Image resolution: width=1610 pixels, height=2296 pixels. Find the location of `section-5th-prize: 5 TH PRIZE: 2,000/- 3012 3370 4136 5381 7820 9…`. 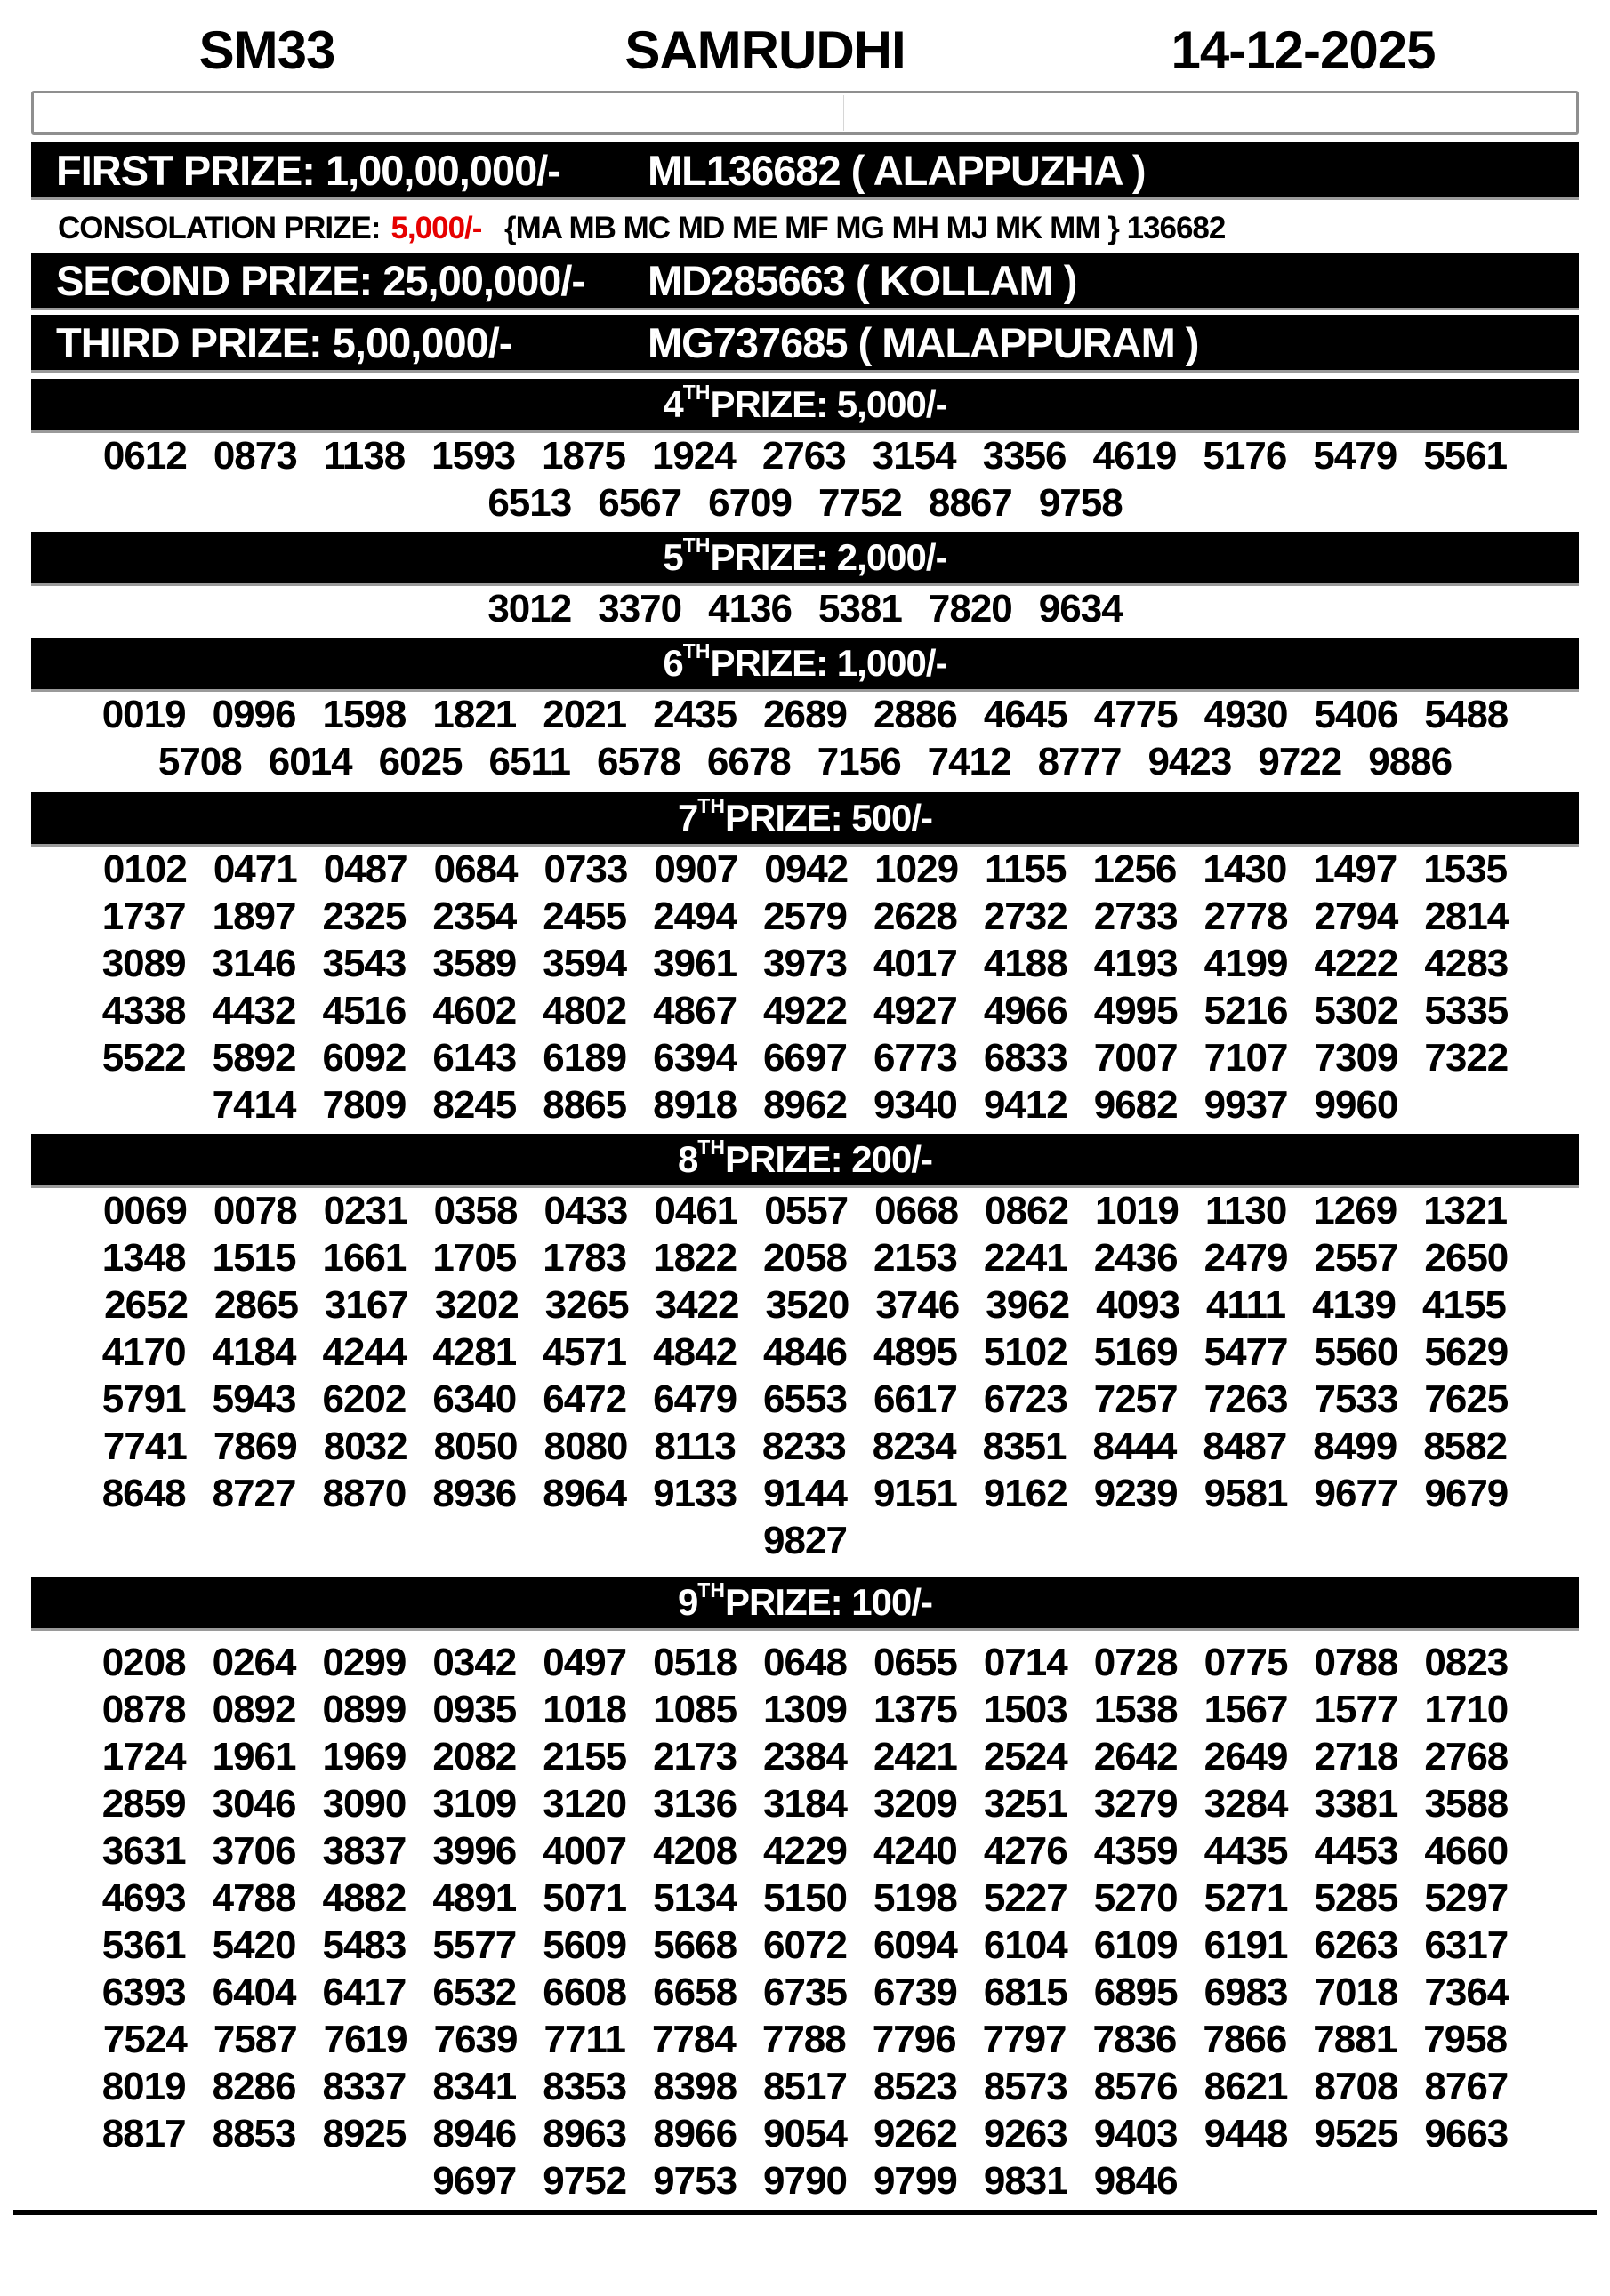

section-5th-prize: 5 TH PRIZE: 2,000/- 3012 3370 4136 5381 7820 9… is located at coordinates (805, 582).